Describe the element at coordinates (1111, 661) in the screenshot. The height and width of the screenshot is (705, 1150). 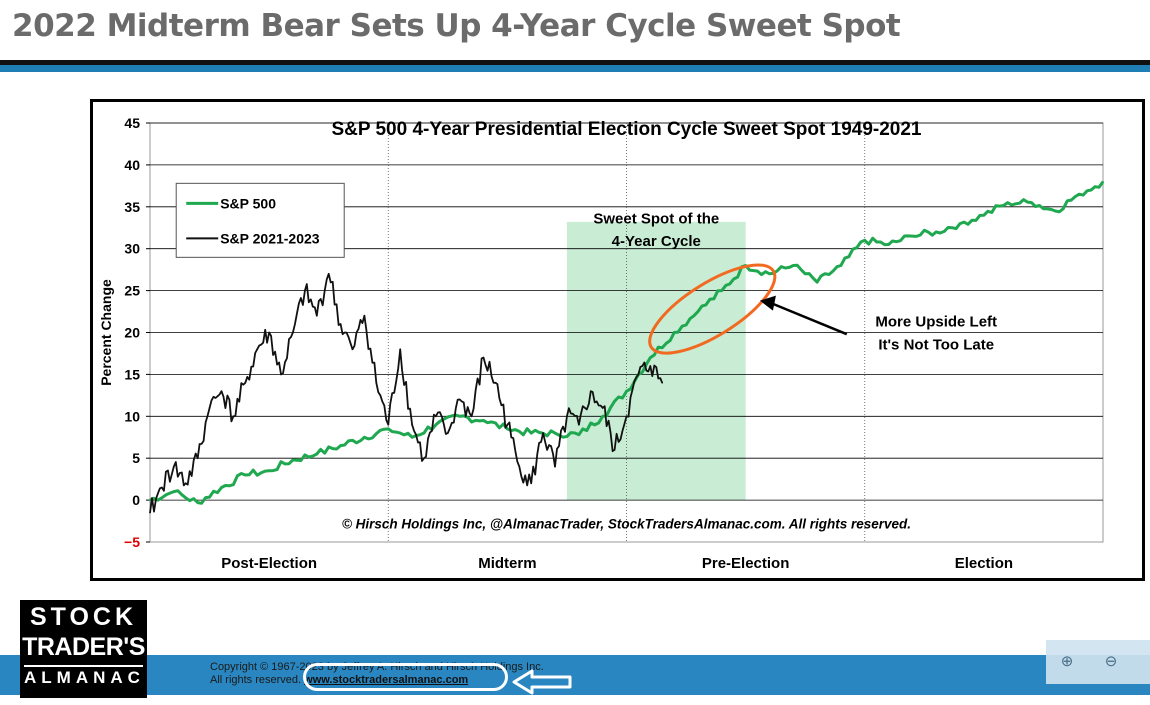
I see `zoom-out-icon: ⊖` at that location.